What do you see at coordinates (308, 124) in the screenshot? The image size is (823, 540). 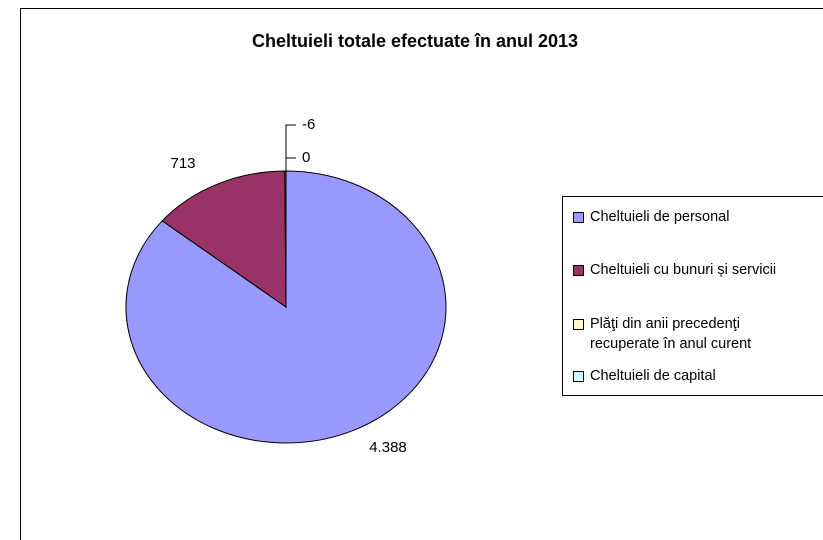 I see `data-label: -6` at bounding box center [308, 124].